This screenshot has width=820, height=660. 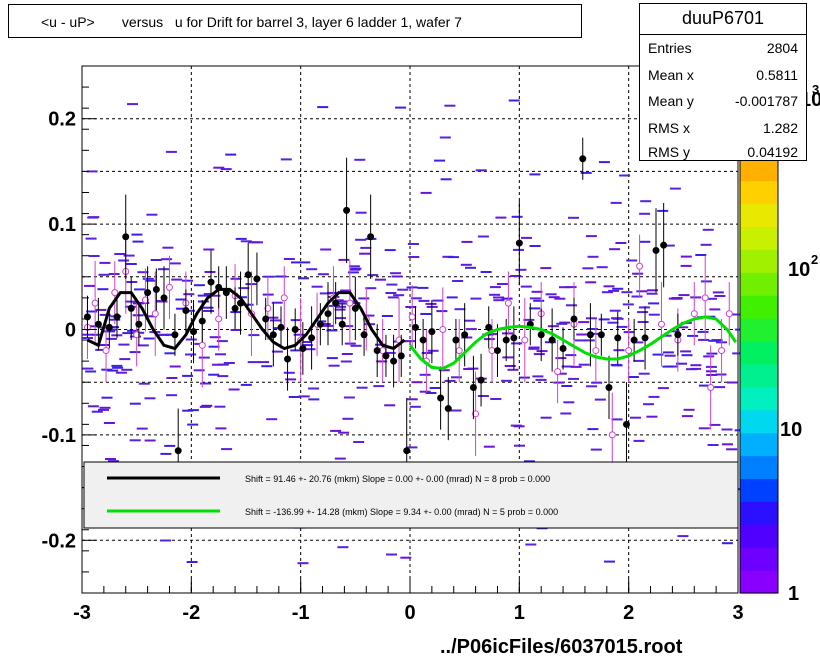 I want to click on stats-label: Mean y, so click(x=671, y=101).